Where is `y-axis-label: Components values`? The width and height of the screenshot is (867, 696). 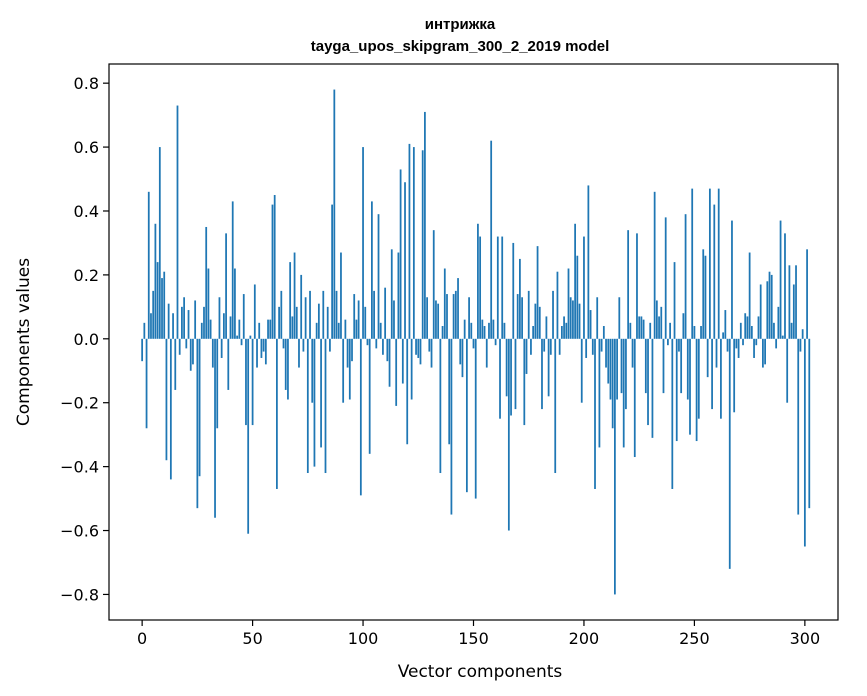 y-axis-label: Components values is located at coordinates (24, 342).